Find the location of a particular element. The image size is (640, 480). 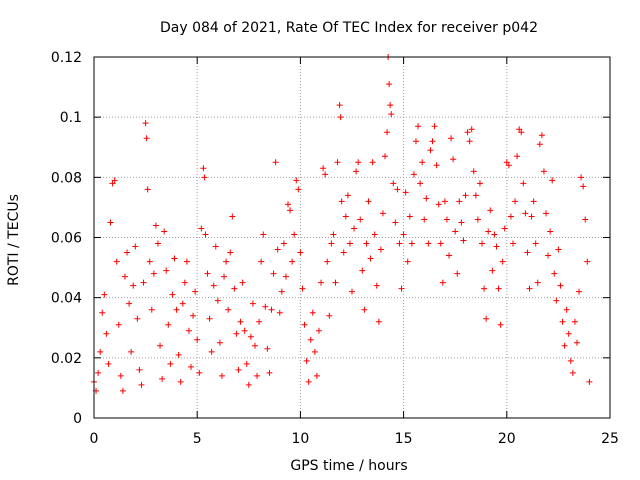

y-axis-title: ROTI / TECUs is located at coordinates (14, 240).